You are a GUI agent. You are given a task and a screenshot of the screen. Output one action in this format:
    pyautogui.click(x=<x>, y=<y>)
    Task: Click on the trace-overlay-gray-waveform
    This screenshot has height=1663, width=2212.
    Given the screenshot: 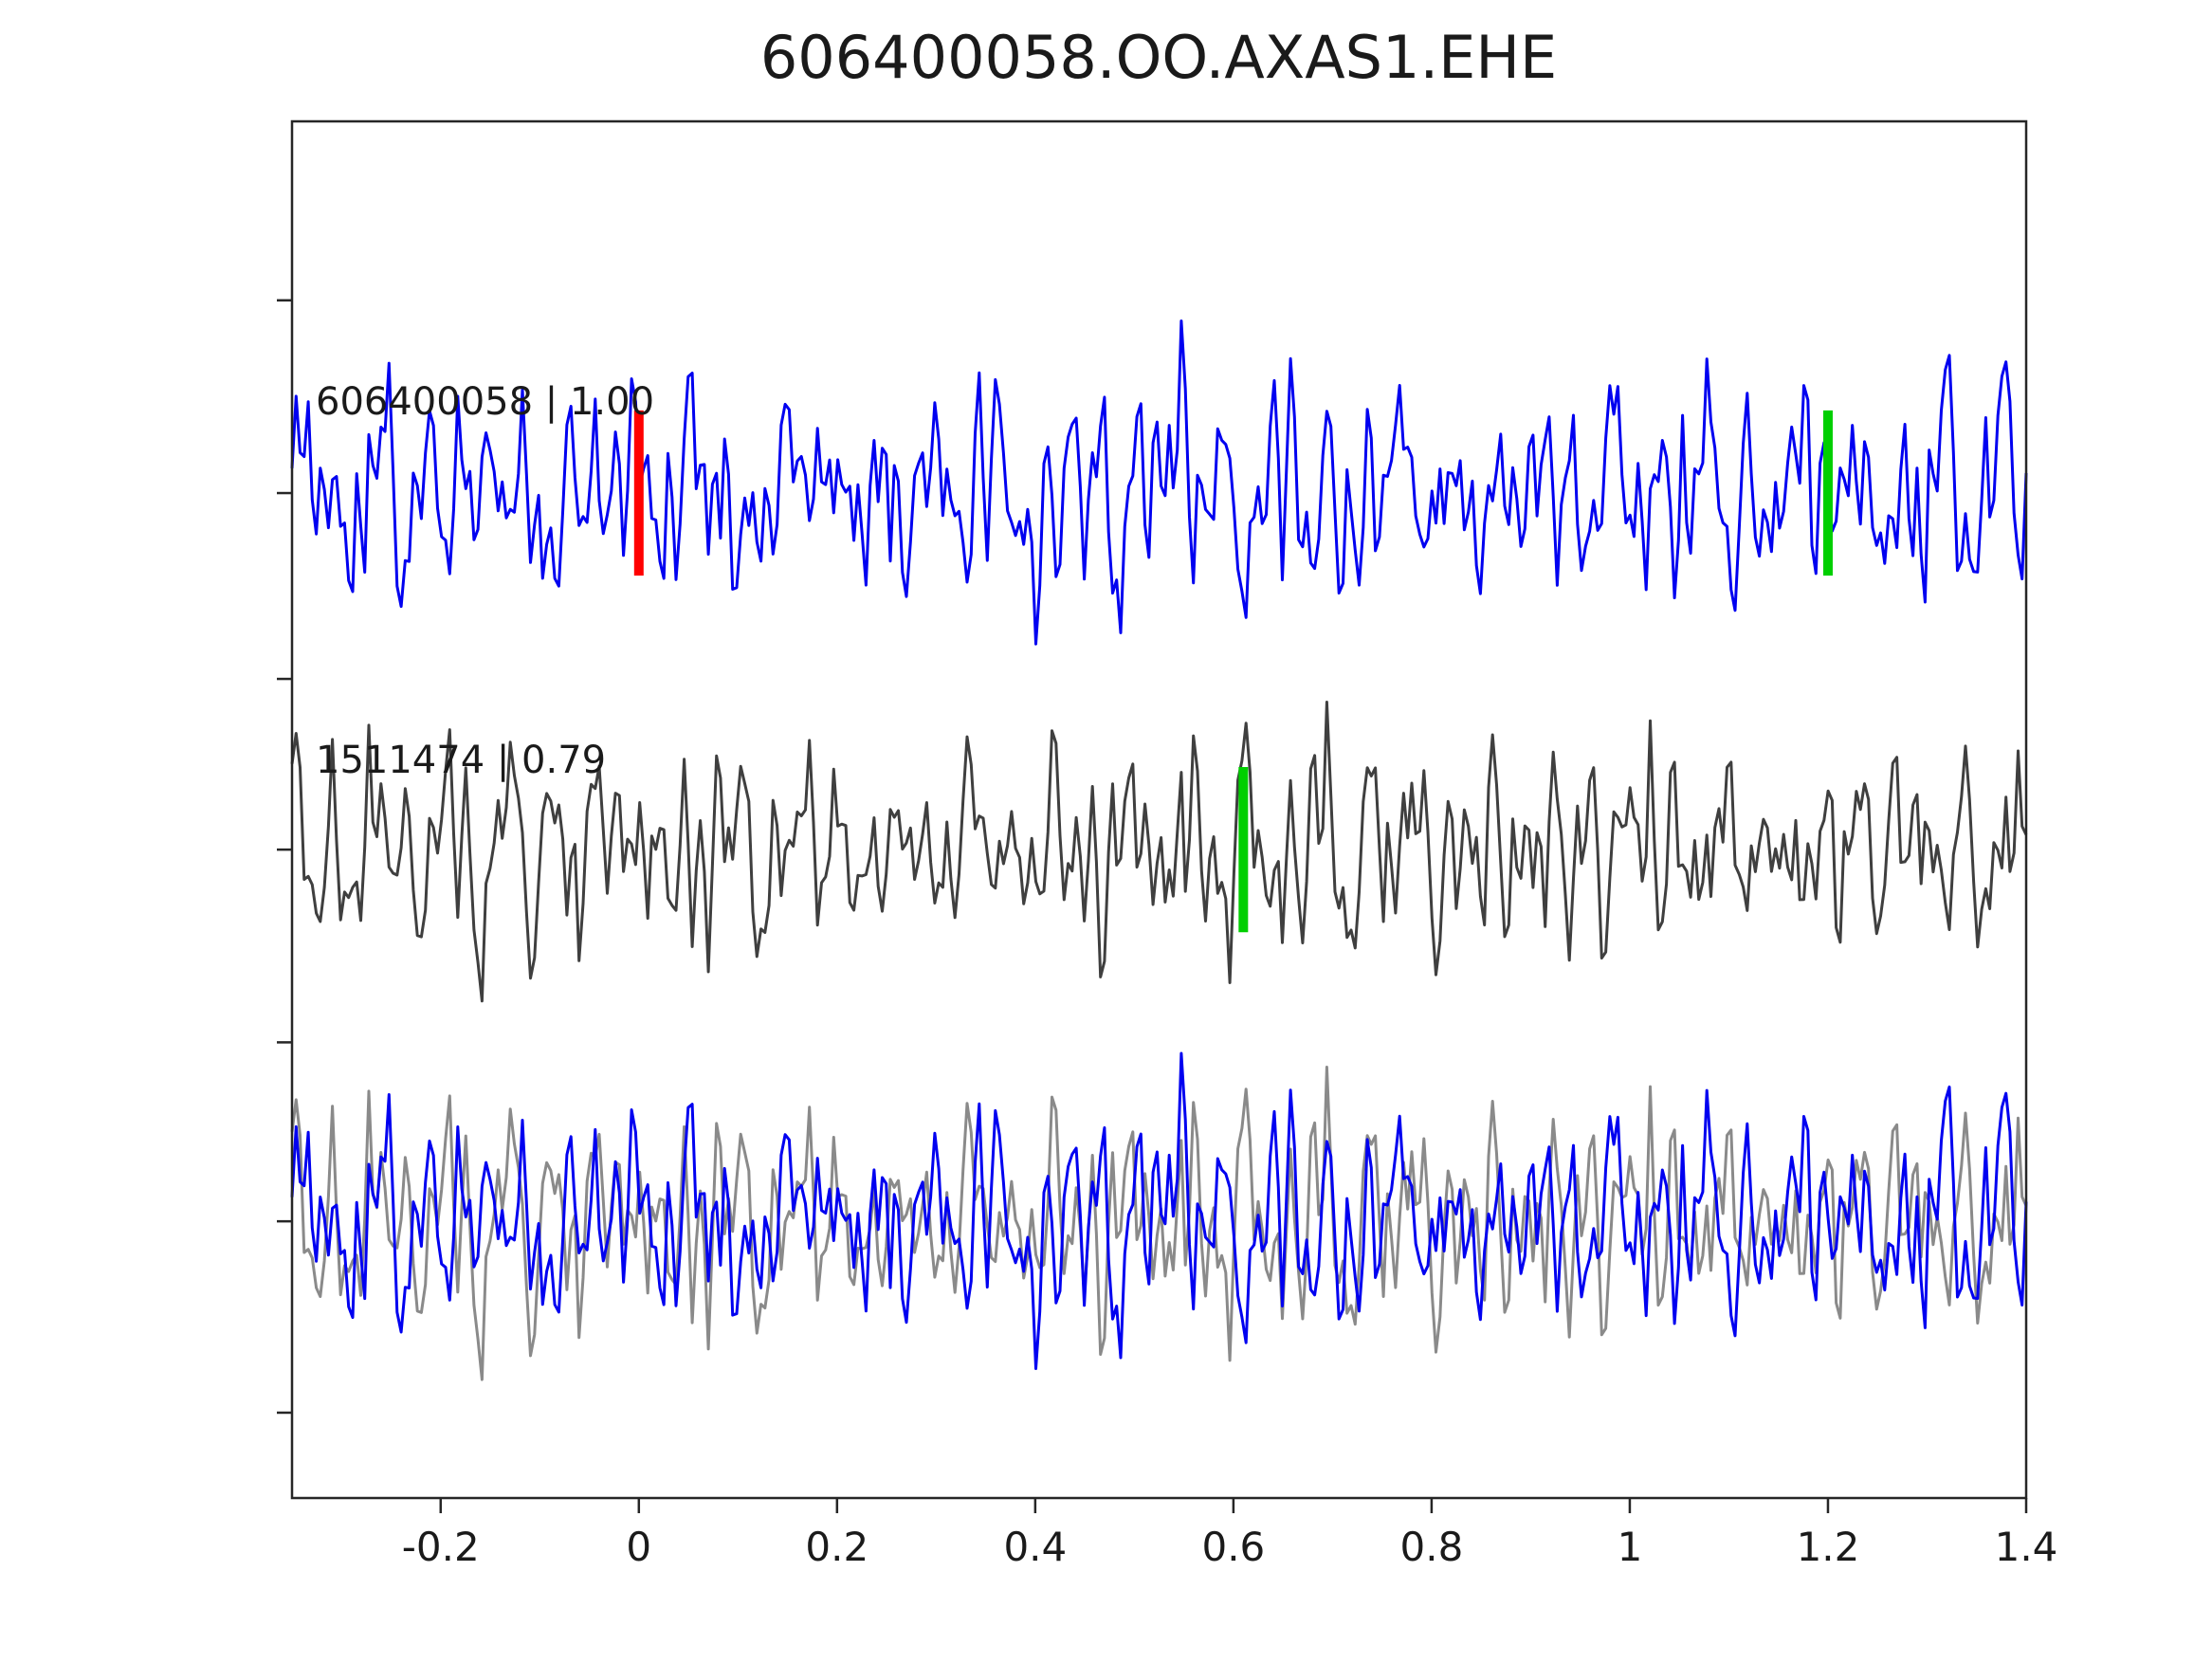 What is the action you would take?
    pyautogui.click(x=1159, y=1223)
    